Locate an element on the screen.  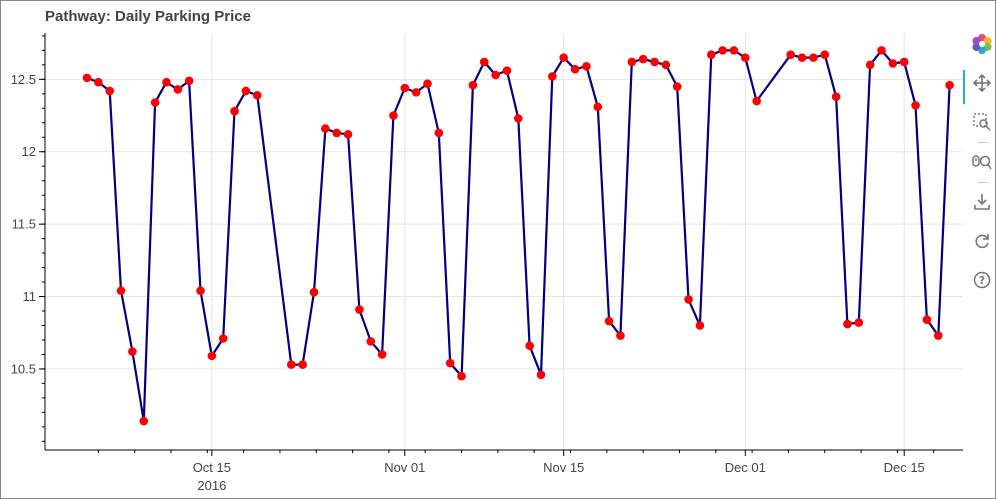
y-tick-label: 11 is located at coordinates (30, 296).